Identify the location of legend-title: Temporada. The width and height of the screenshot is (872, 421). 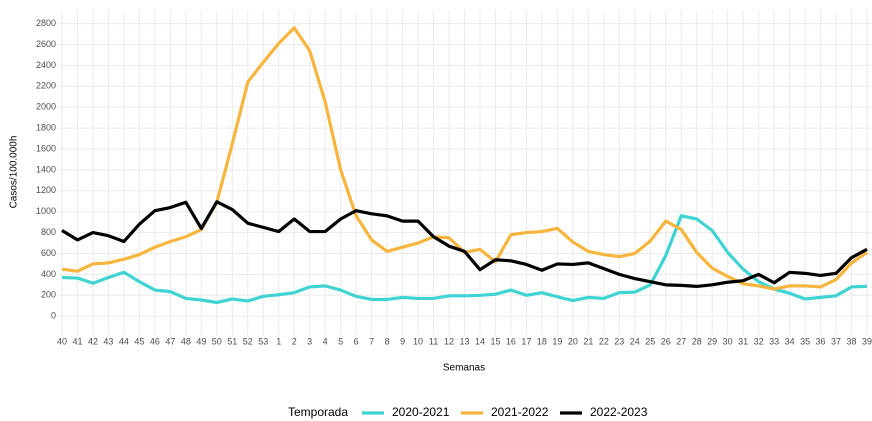
(318, 412).